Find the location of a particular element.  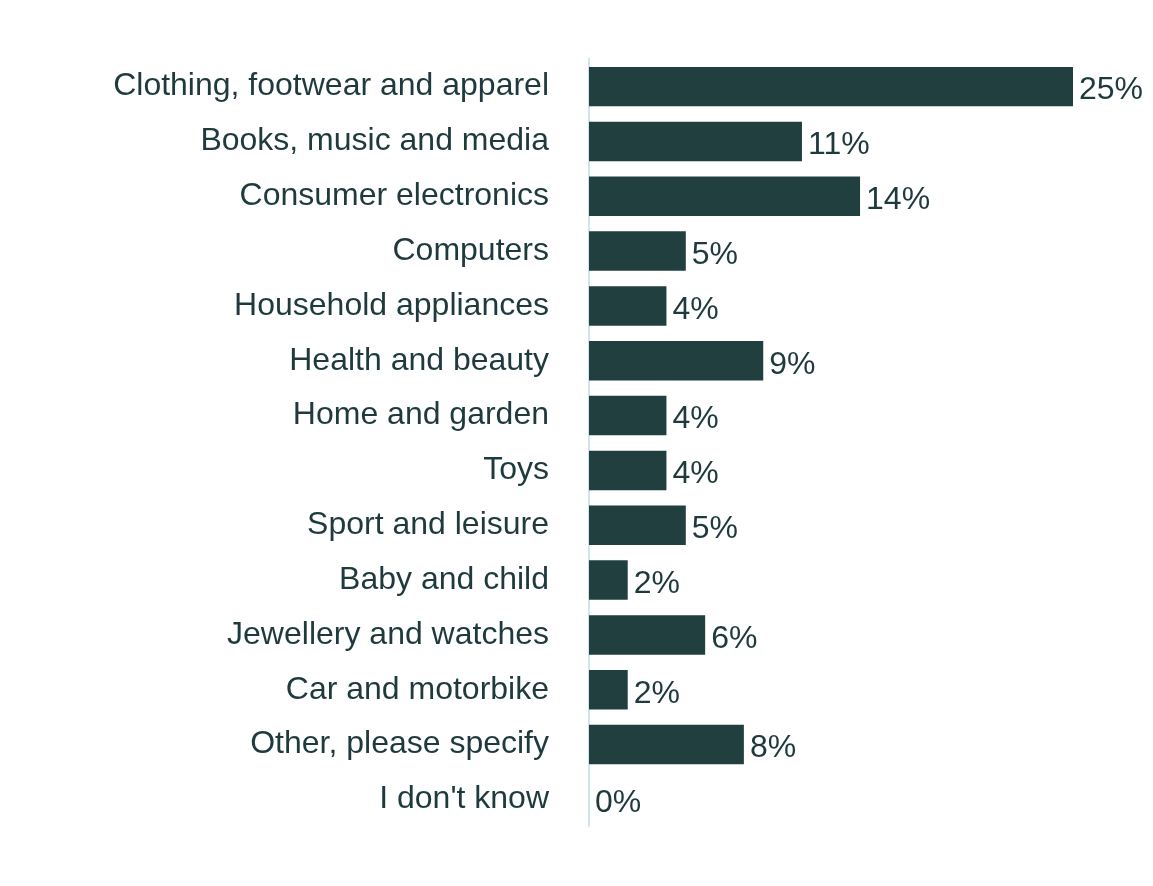

data-label: 0% is located at coordinates (618, 801).